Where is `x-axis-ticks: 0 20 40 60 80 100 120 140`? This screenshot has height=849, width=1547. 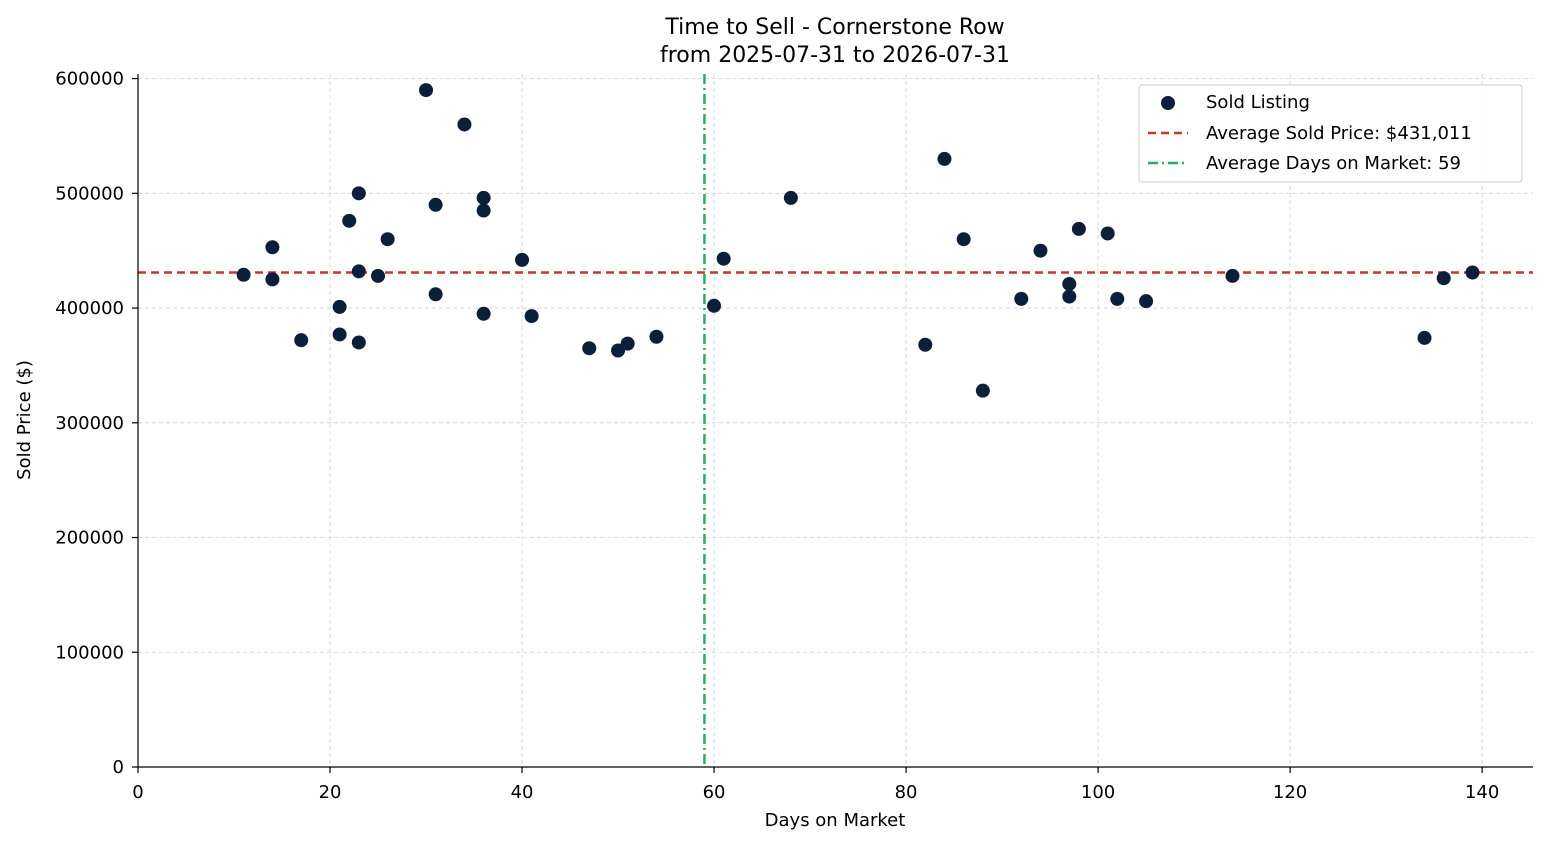
x-axis-ticks: 0 20 40 60 80 100 120 140 is located at coordinates (815, 785).